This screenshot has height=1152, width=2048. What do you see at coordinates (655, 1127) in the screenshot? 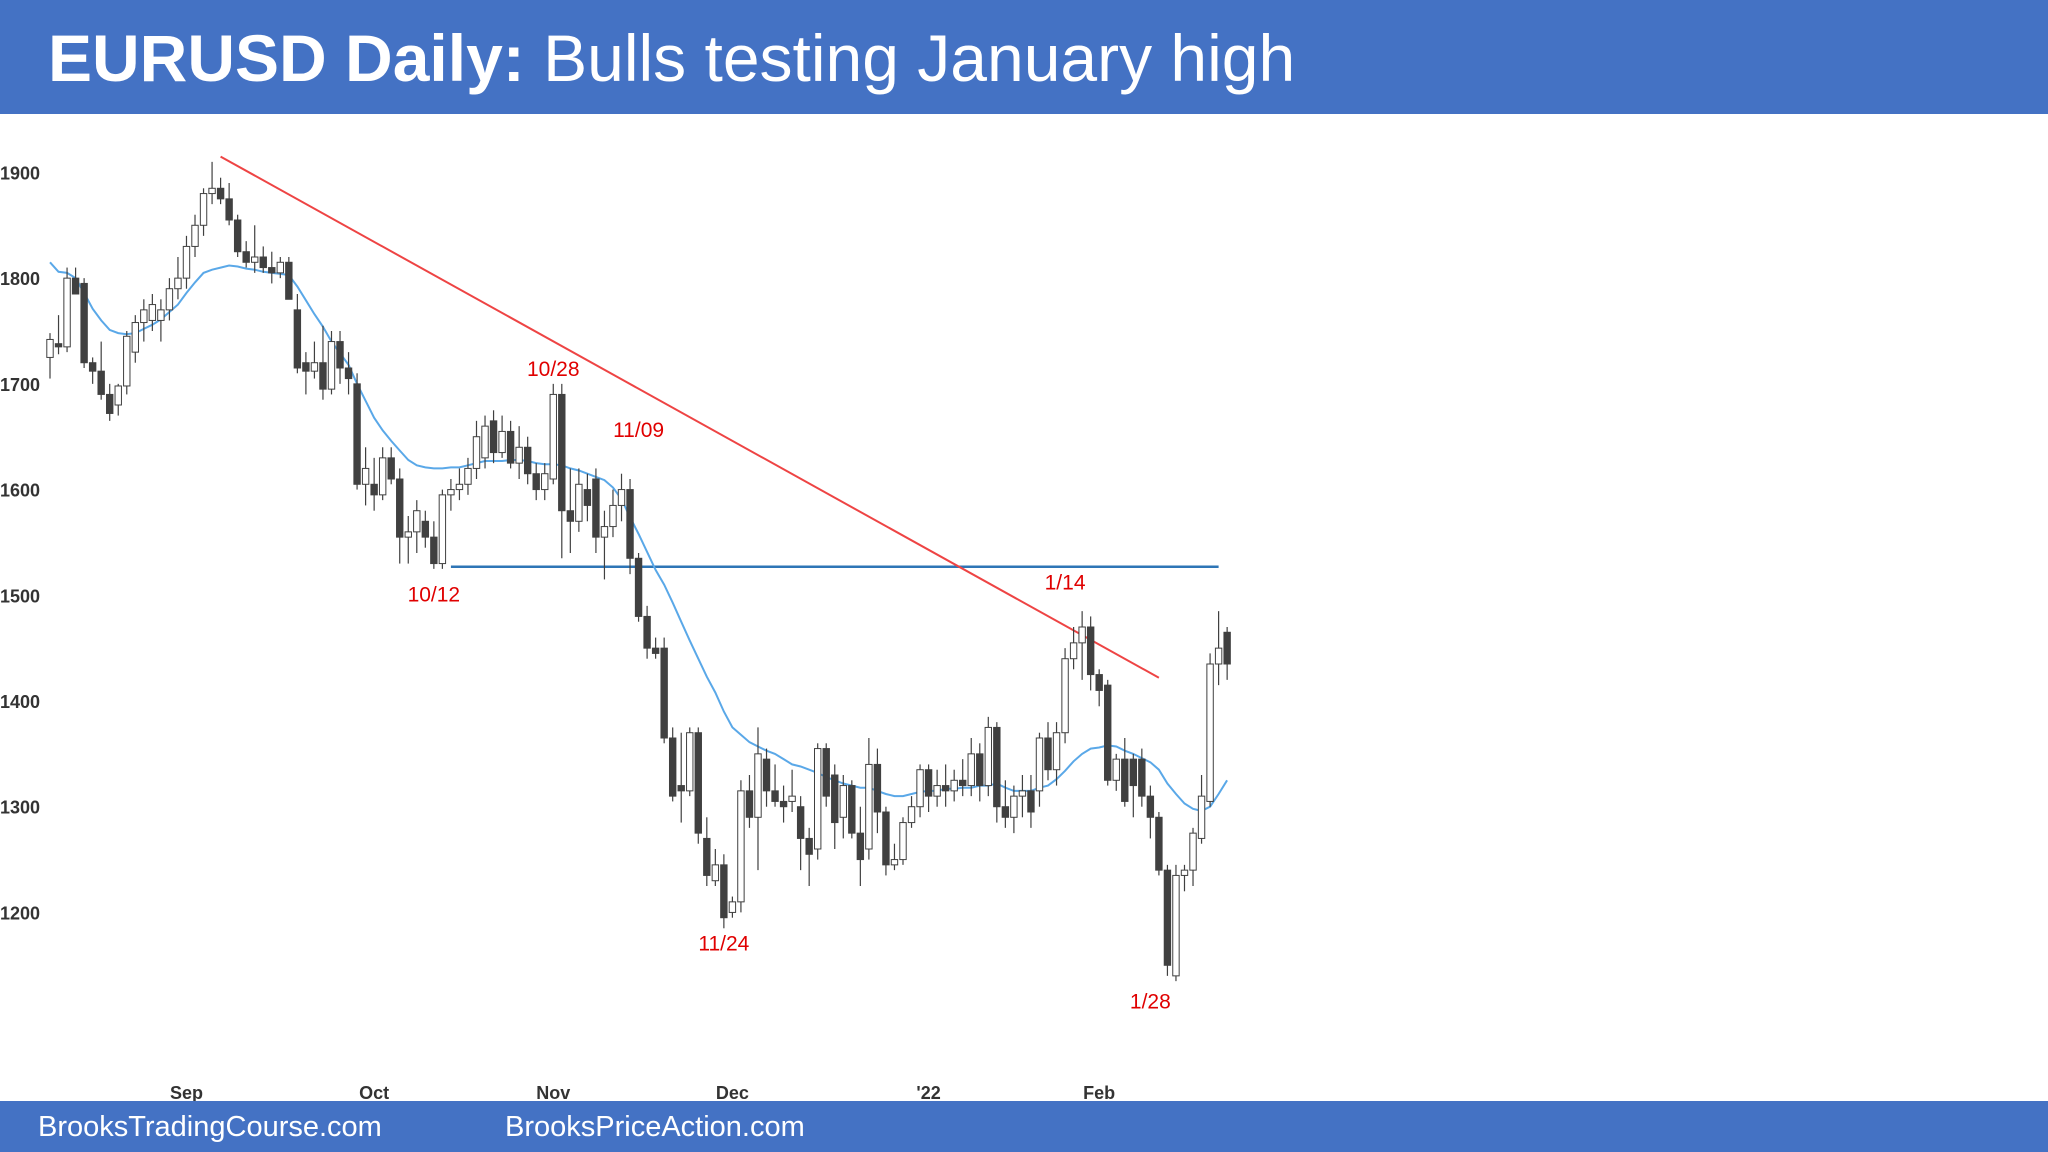
I see `footer-link-brookspriceaction: BrooksPriceAction.com` at bounding box center [655, 1127].